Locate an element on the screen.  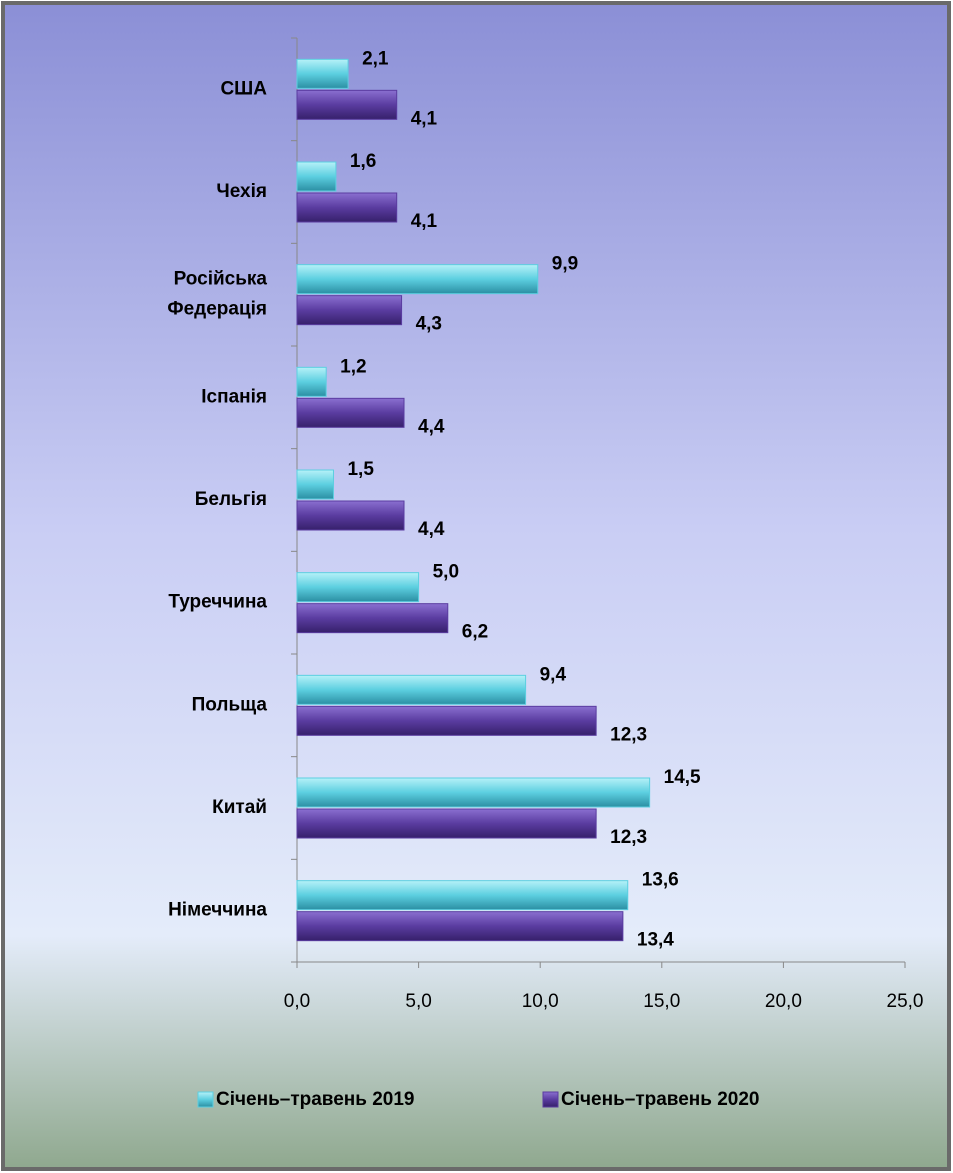
label-line: Російська is located at coordinates (221, 279).